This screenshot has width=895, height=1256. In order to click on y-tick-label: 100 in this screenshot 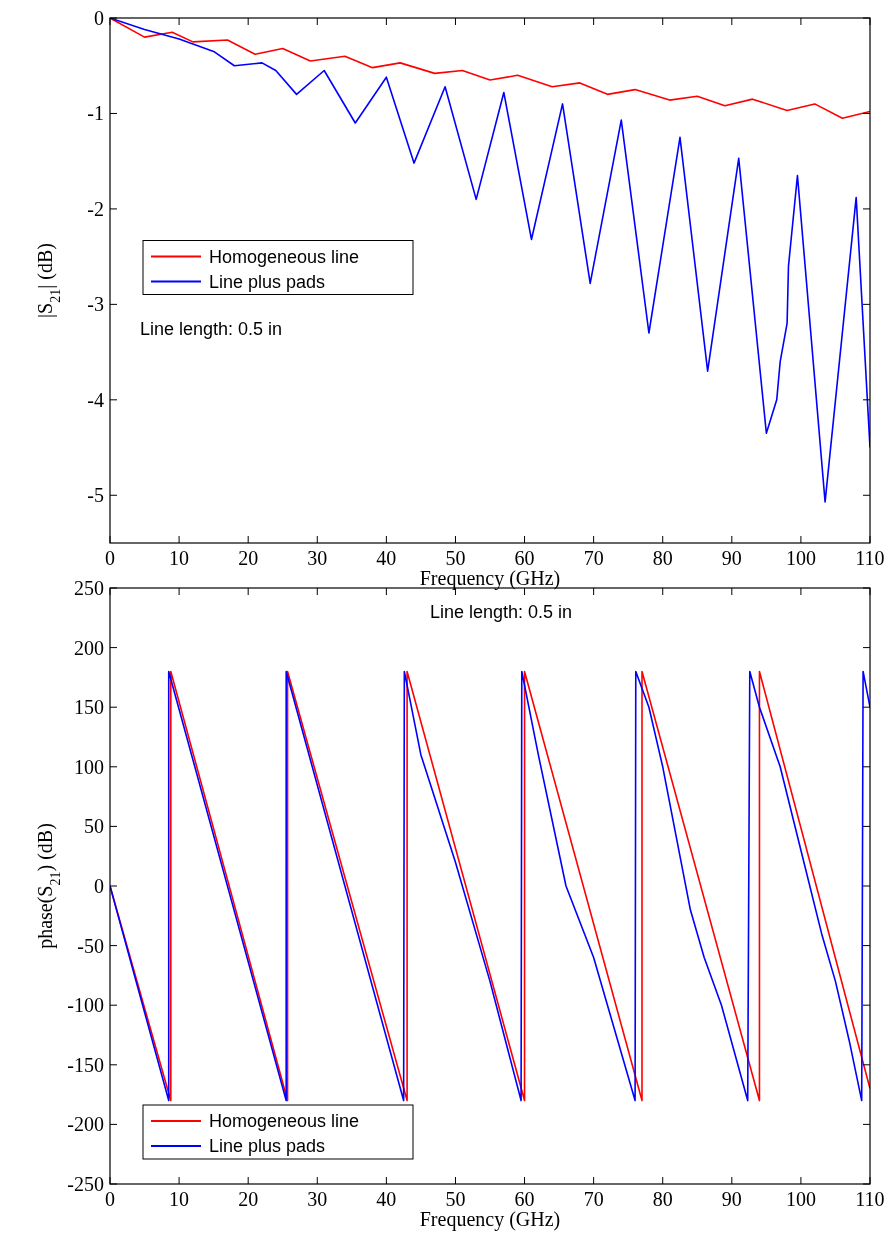, I will do `click(89, 766)`.